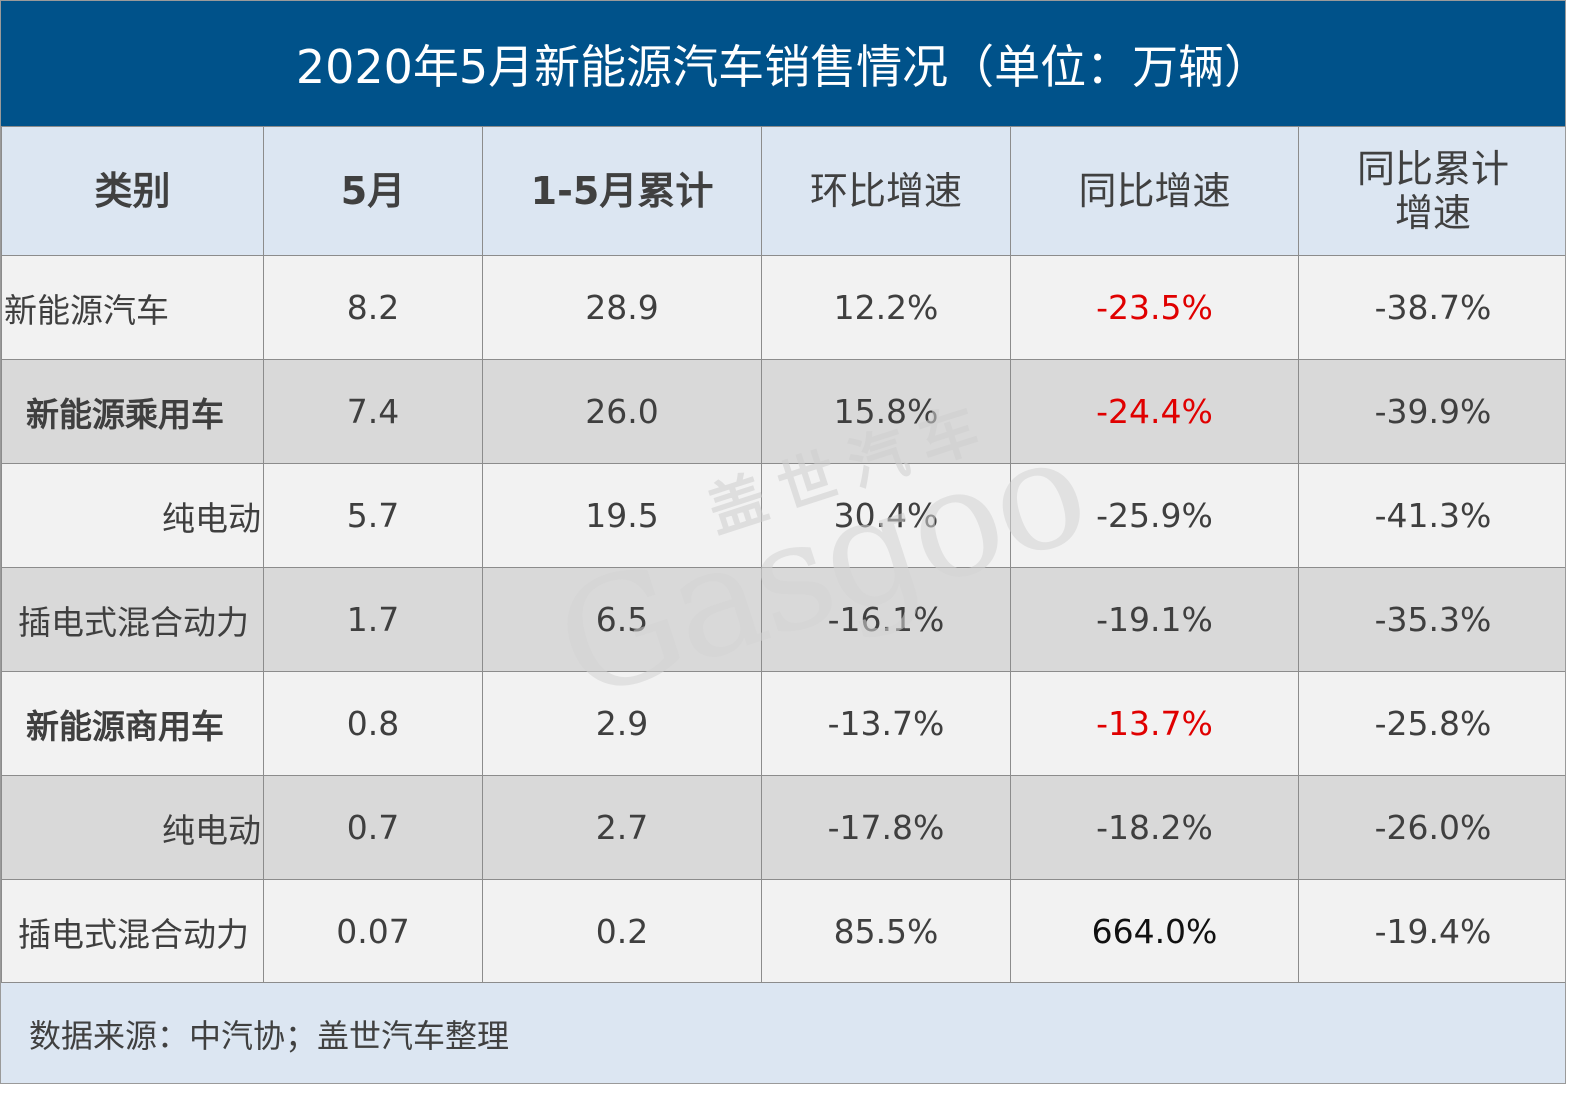 This screenshot has height=1105, width=1596. Describe the element at coordinates (1431, 619) in the screenshot. I see `cell-ytd-yoy: -35.3%` at that location.